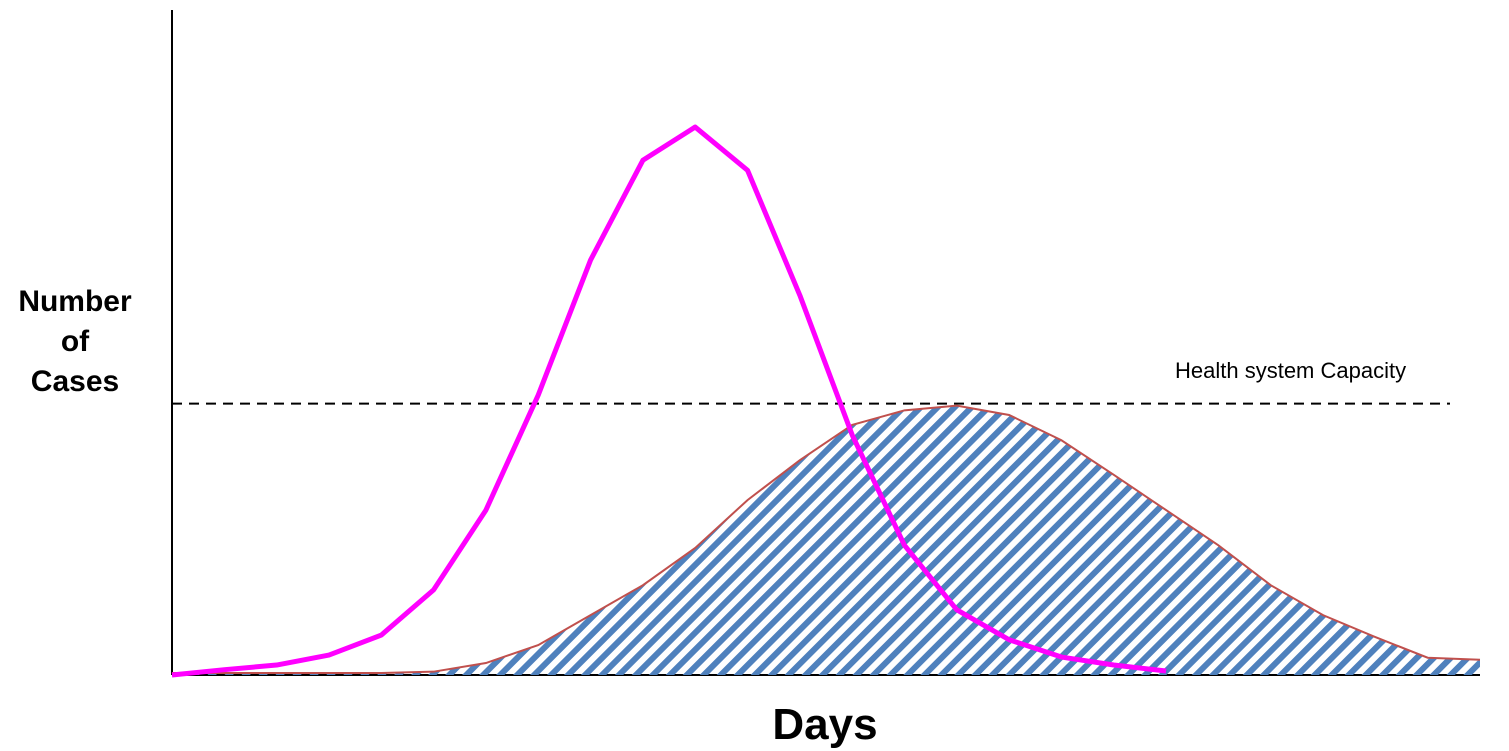 The height and width of the screenshot is (751, 1509). I want to click on capacity-label: Health system Capacity, so click(1291, 370).